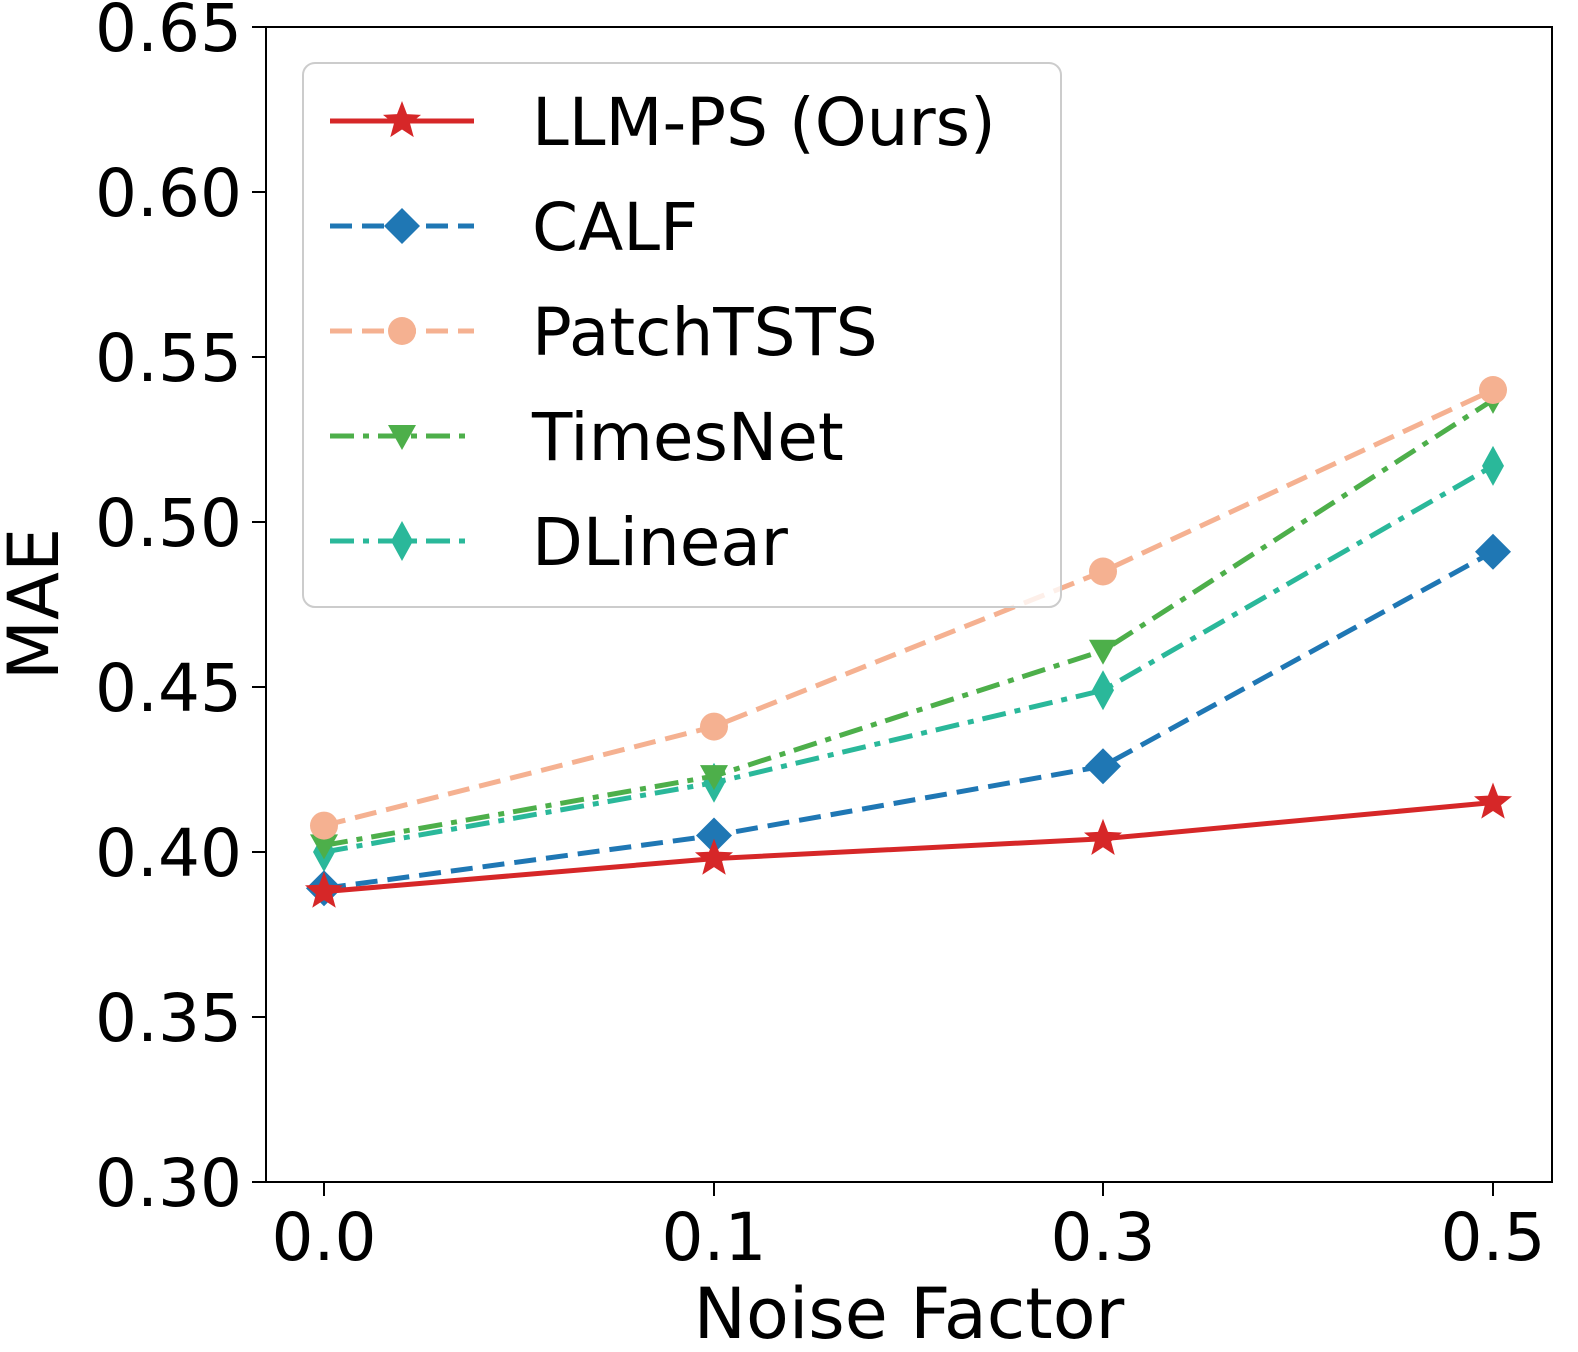 This screenshot has width=1578, height=1352. I want to click on y-tick-label-5: 0.55, so click(168, 358).